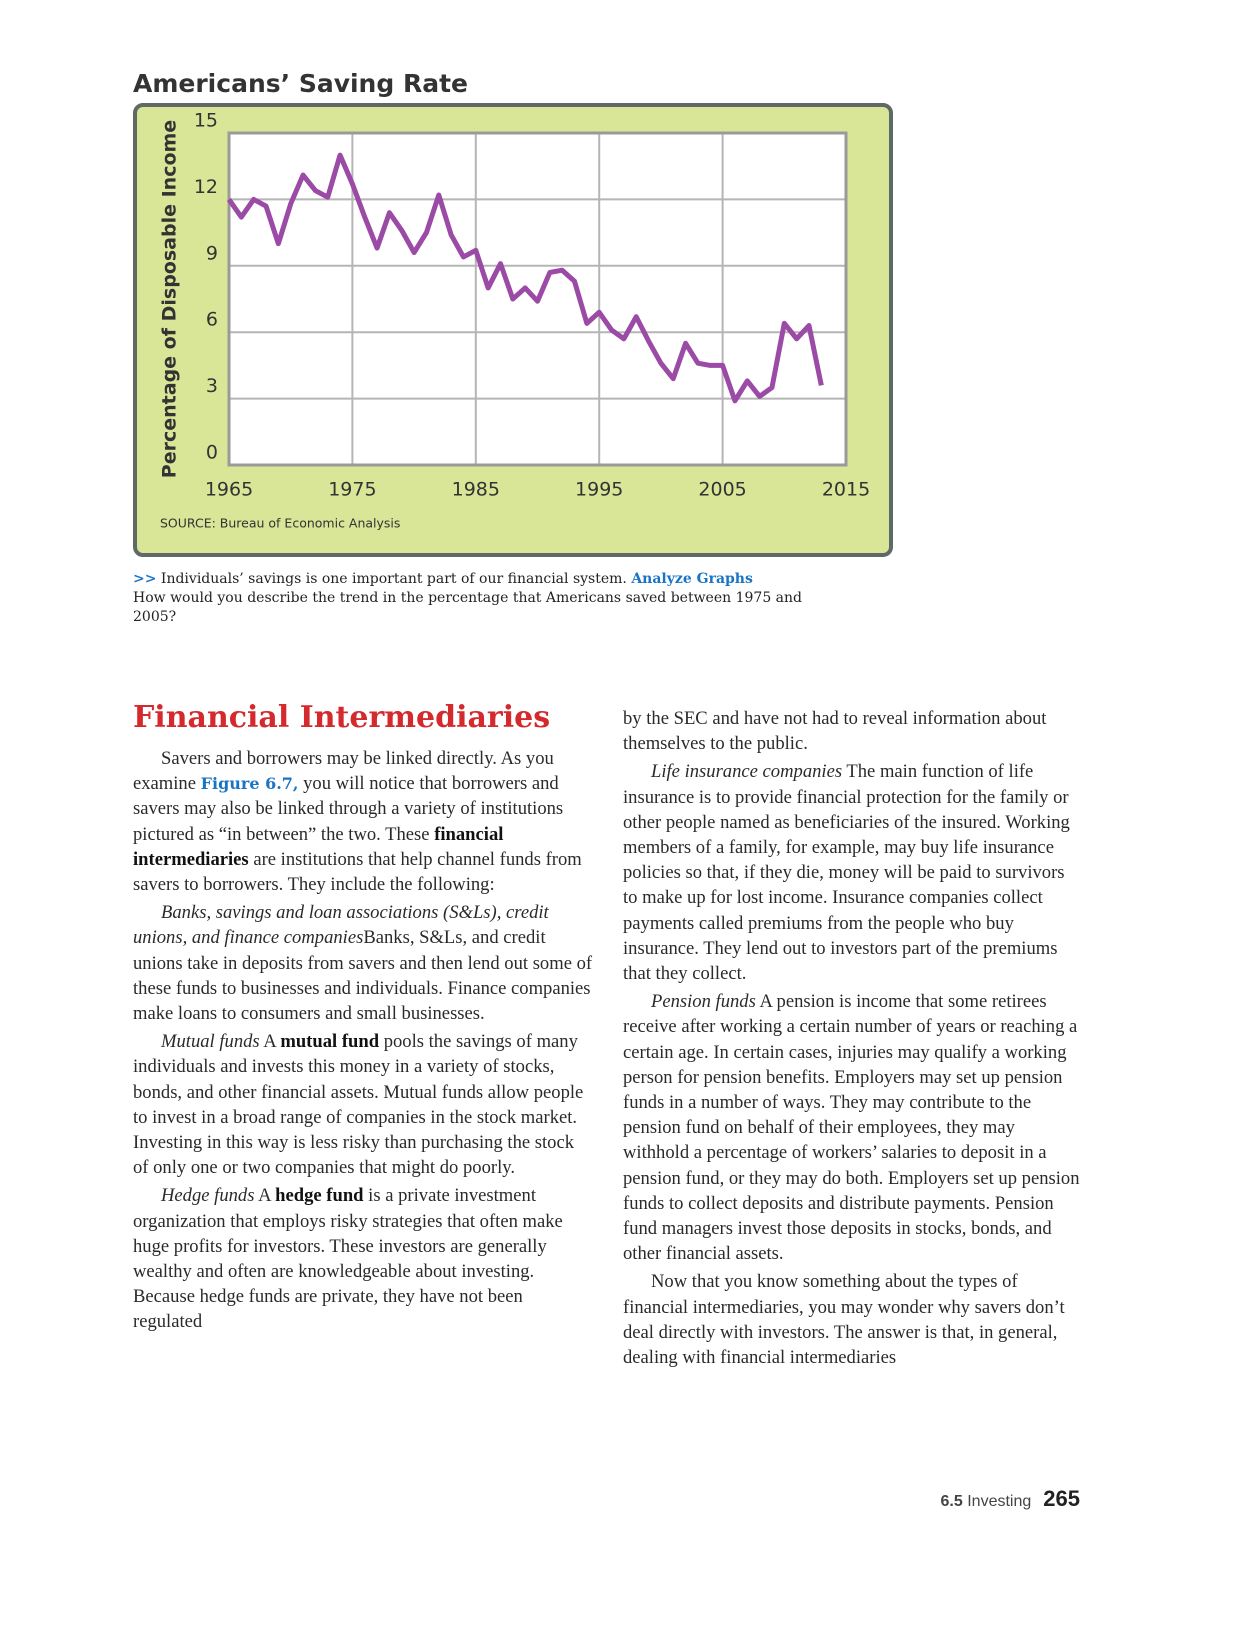 The width and height of the screenshot is (1237, 1631). Describe the element at coordinates (319, 1196) in the screenshot. I see `key-term: hedge fund` at that location.